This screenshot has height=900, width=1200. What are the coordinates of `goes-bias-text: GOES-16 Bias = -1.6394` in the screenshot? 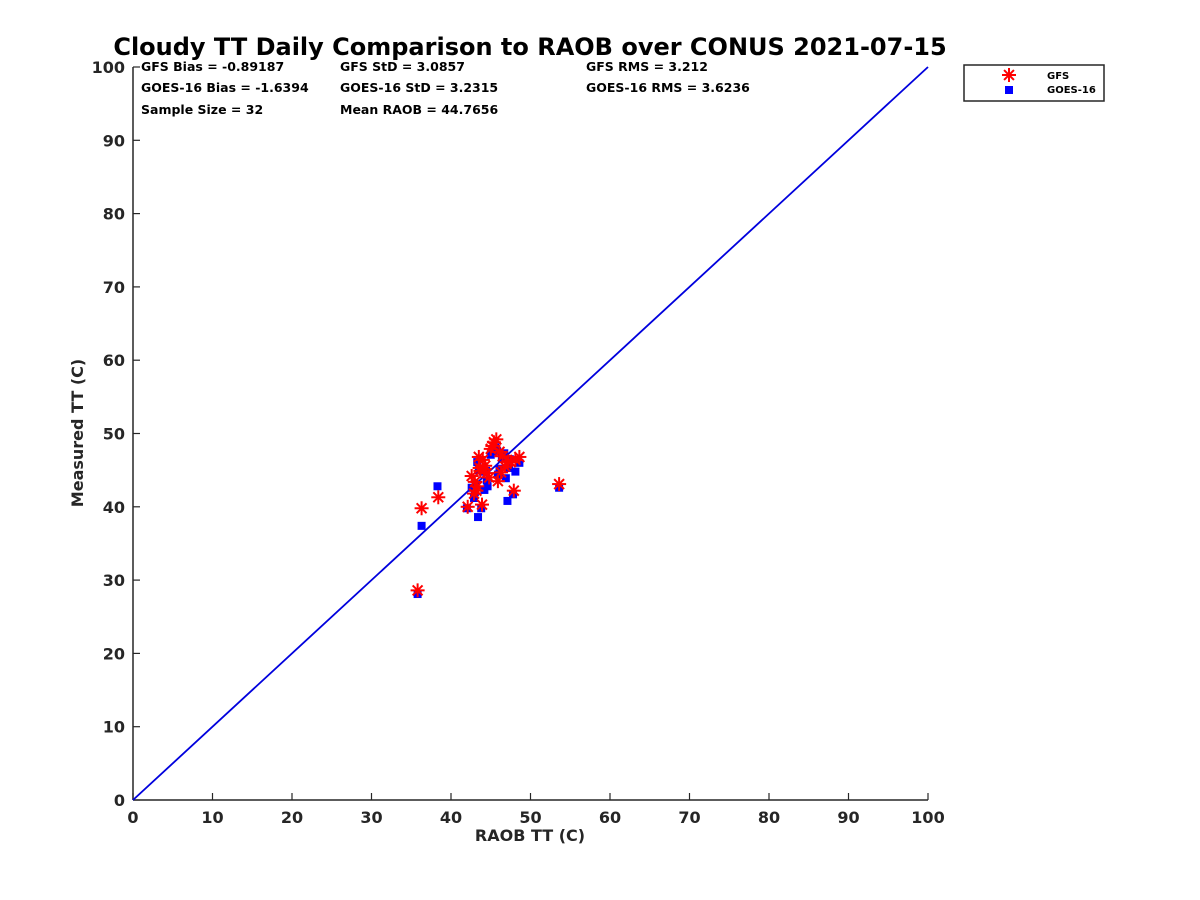 It's located at (225, 87).